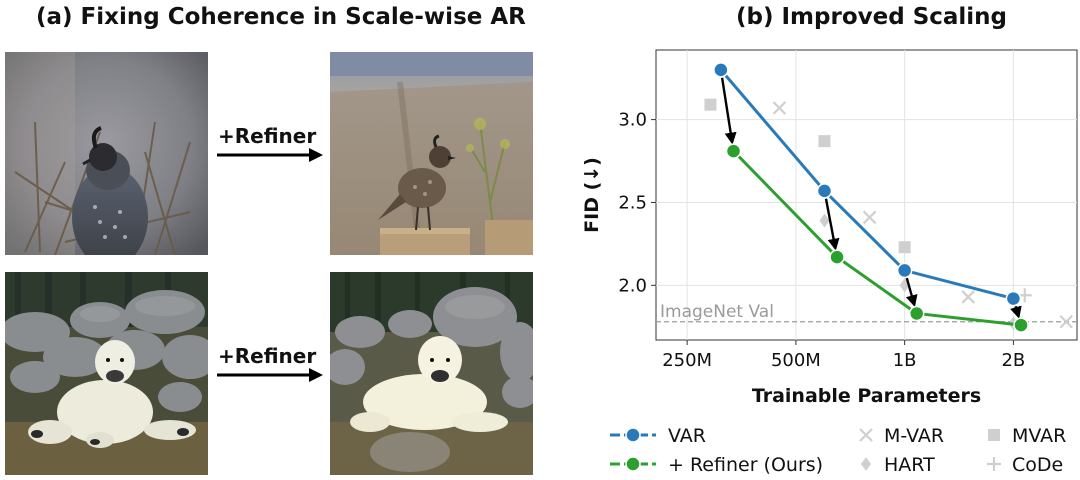 The image size is (1080, 480). Describe the element at coordinates (281, 17) in the screenshot. I see `panel-a-title: (a) Fixing Coherence in Scale-wise AR` at that location.